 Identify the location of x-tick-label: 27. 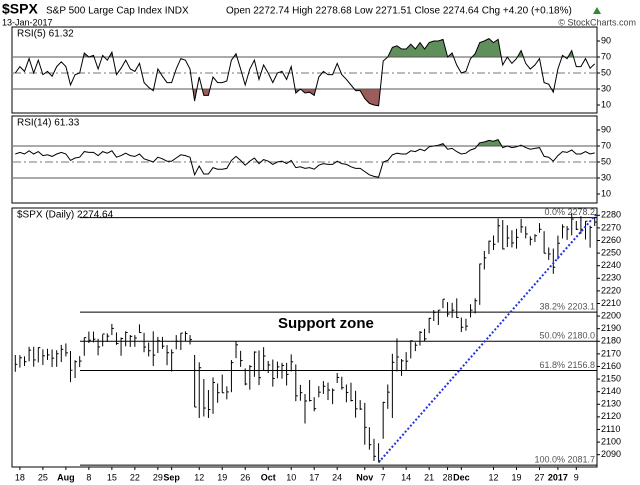
(540, 477).